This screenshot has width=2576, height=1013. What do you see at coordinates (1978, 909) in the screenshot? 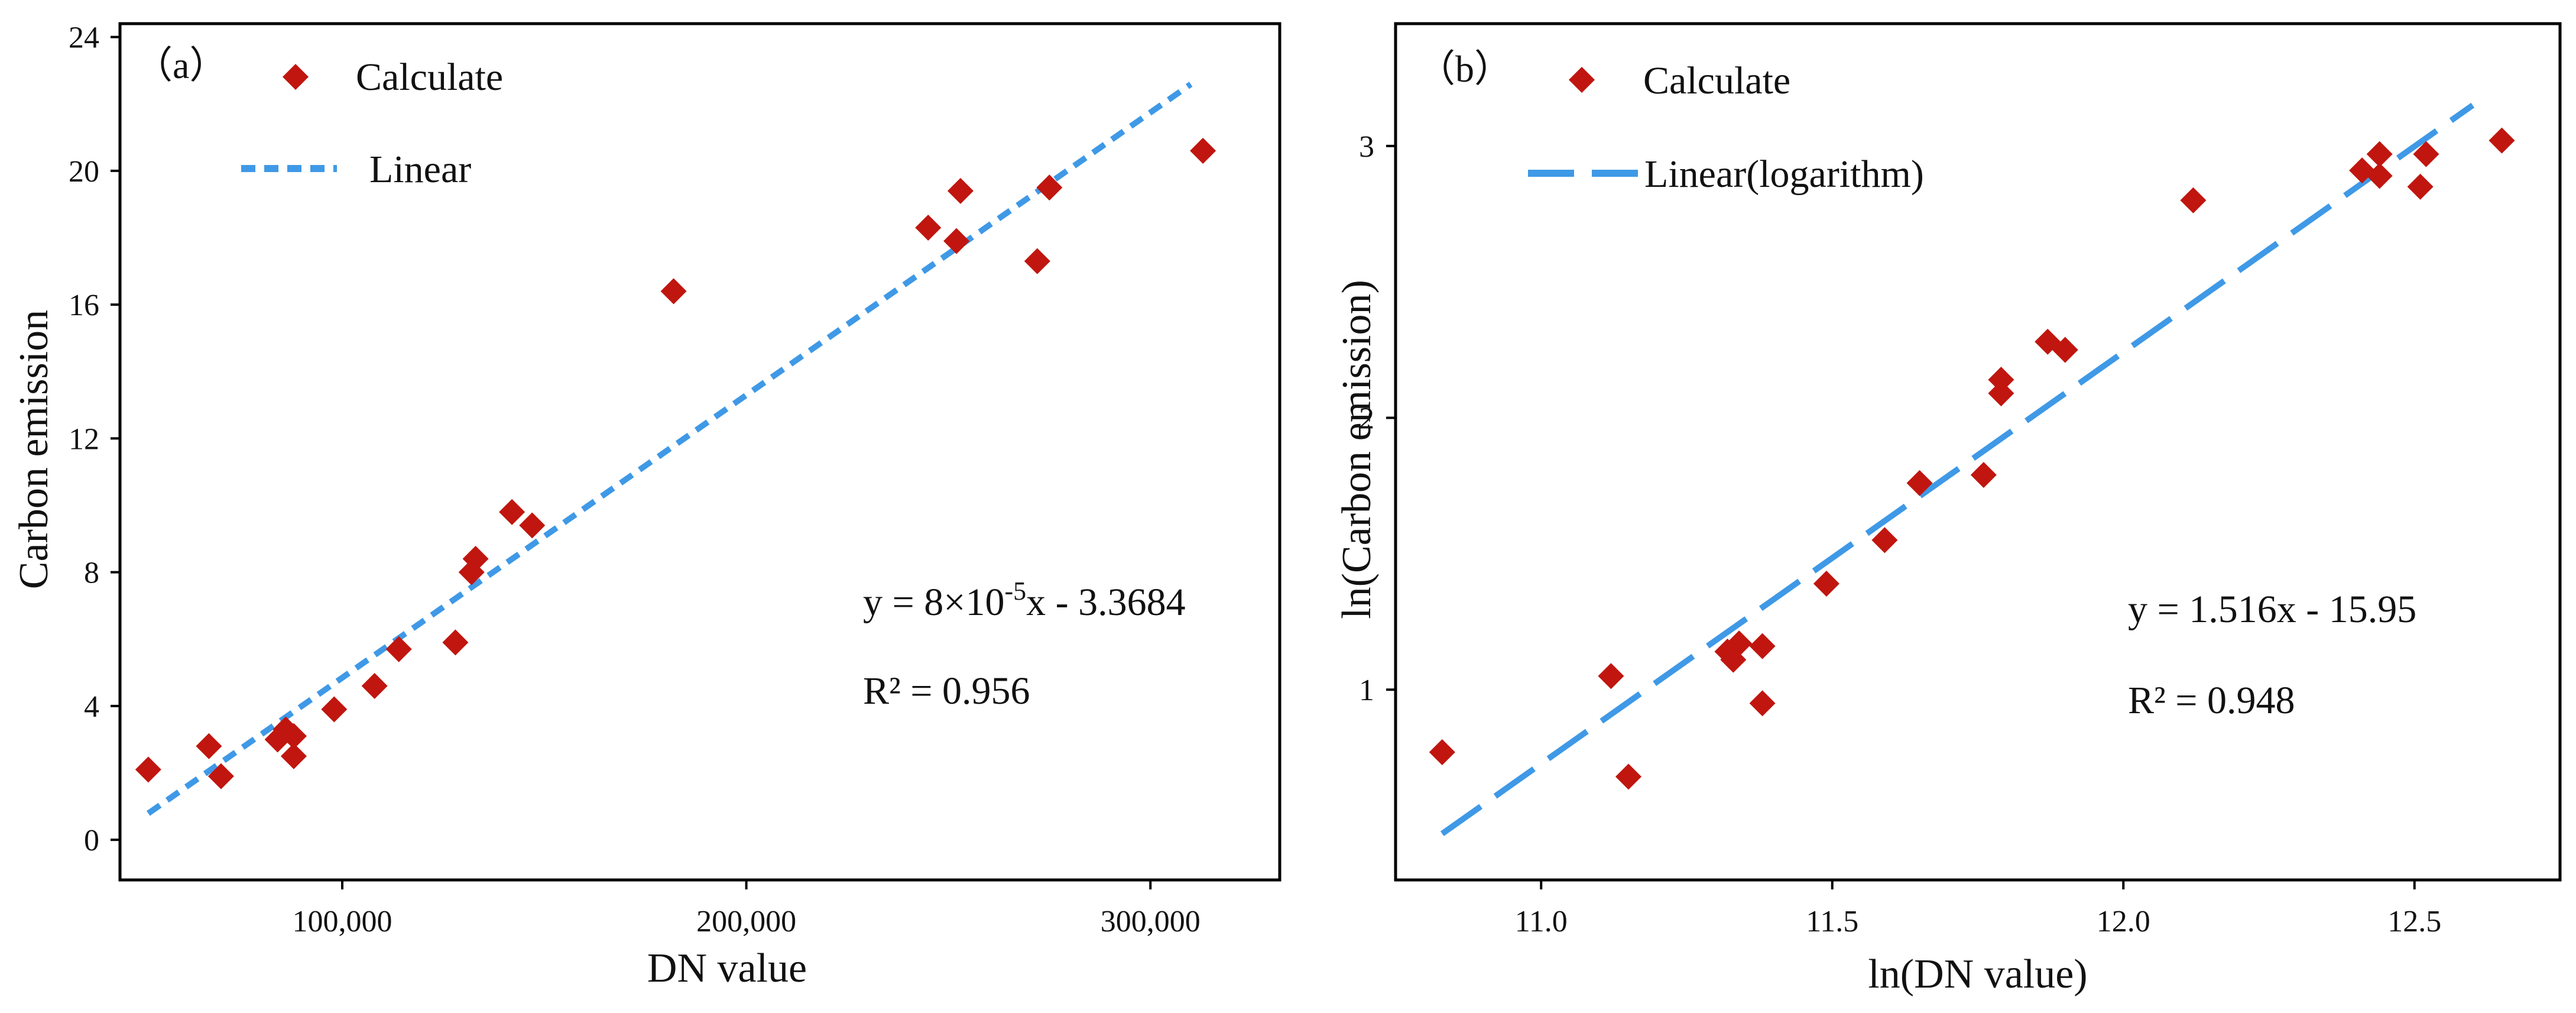
I see `panel-b-x-ticks: 11.0 11.5 12.0 12.5` at bounding box center [1978, 909].